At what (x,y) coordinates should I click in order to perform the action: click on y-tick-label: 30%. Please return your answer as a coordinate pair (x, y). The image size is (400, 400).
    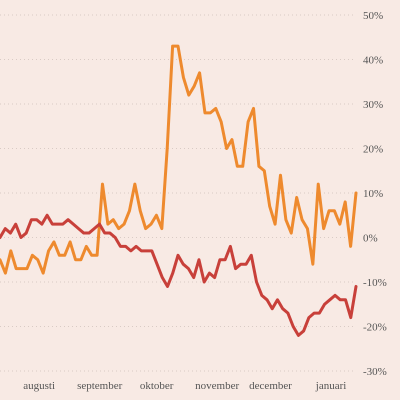
    Looking at the image, I should click on (373, 105).